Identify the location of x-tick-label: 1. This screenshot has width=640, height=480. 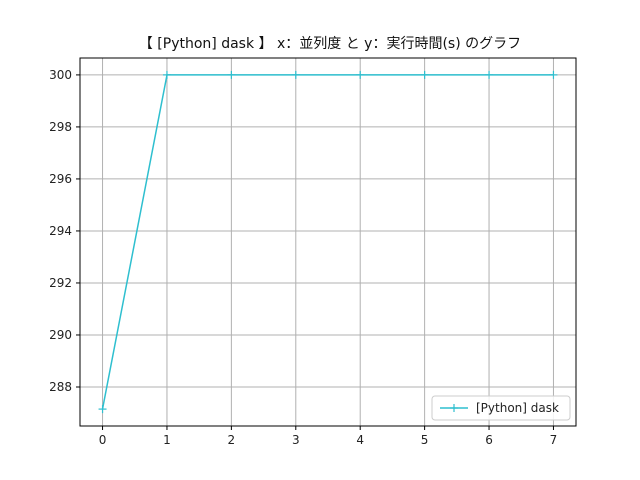
(167, 440).